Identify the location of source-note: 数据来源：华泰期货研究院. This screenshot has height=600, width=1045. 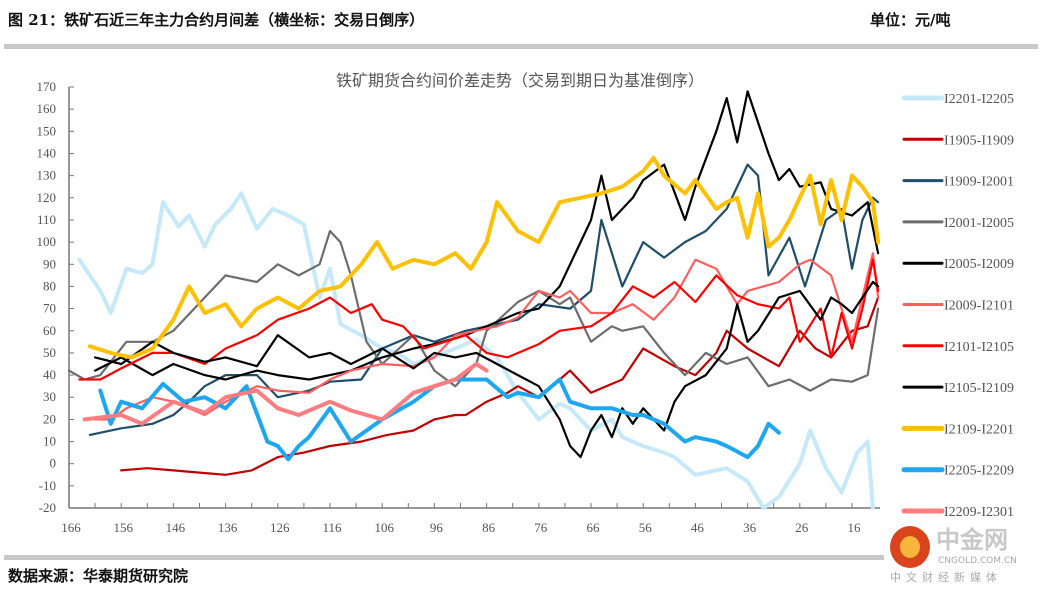
(98, 576).